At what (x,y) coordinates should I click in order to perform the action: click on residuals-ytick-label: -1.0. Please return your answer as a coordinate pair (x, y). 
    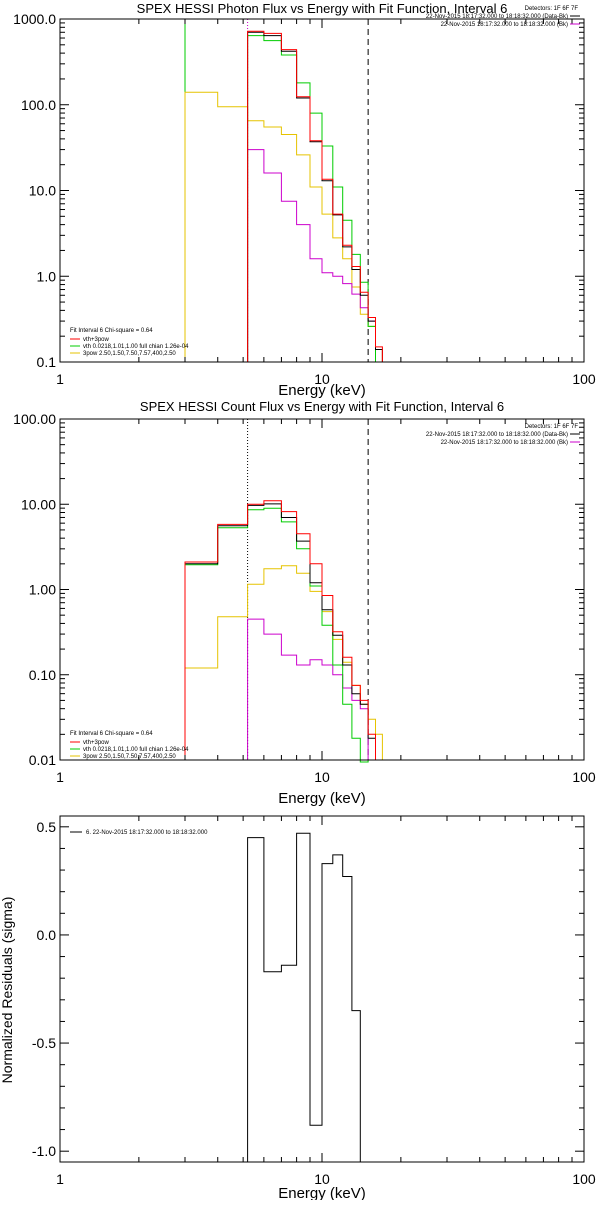
    Looking at the image, I should click on (44, 1151).